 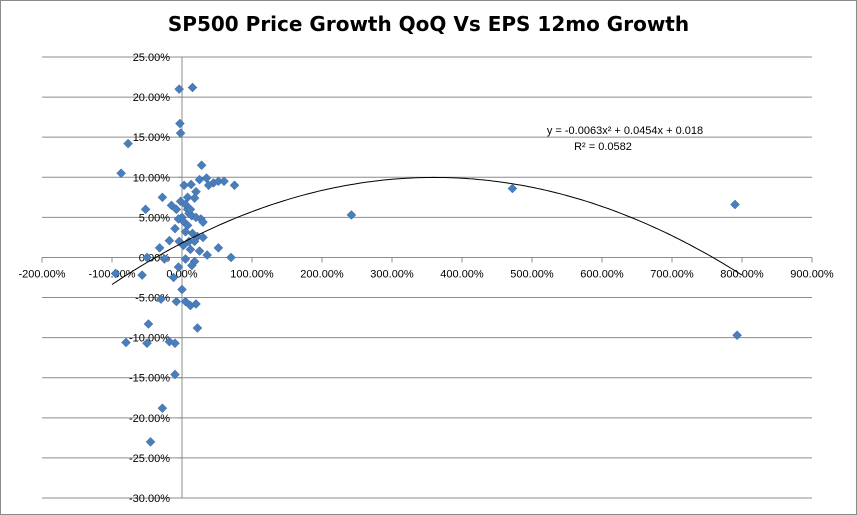 What do you see at coordinates (392, 274) in the screenshot?
I see `x-tick-label: 300.00%` at bounding box center [392, 274].